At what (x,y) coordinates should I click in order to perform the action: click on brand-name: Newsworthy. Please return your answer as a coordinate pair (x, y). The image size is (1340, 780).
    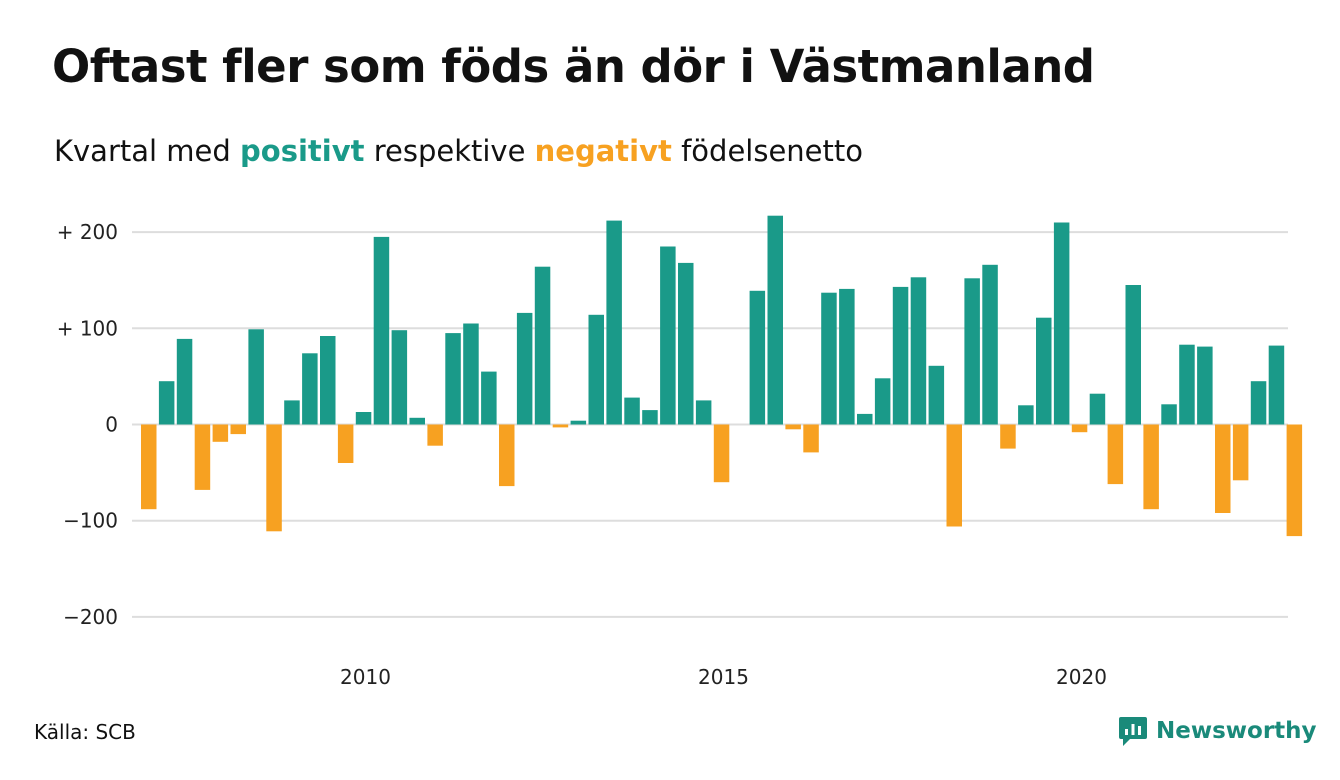
    Looking at the image, I should click on (1236, 731).